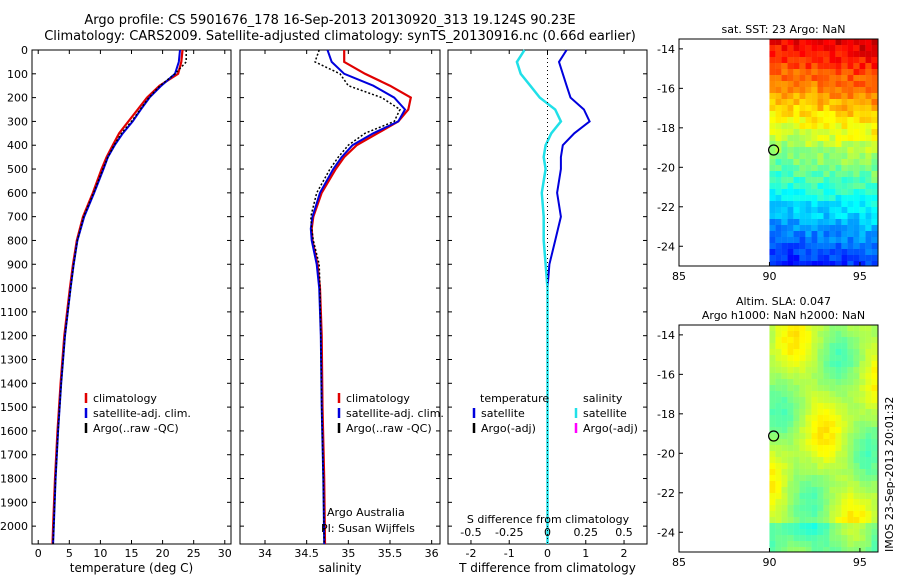 This screenshot has height=580, width=900. Describe the element at coordinates (769, 562) in the screenshot. I see `x-tick-label: 90` at that location.